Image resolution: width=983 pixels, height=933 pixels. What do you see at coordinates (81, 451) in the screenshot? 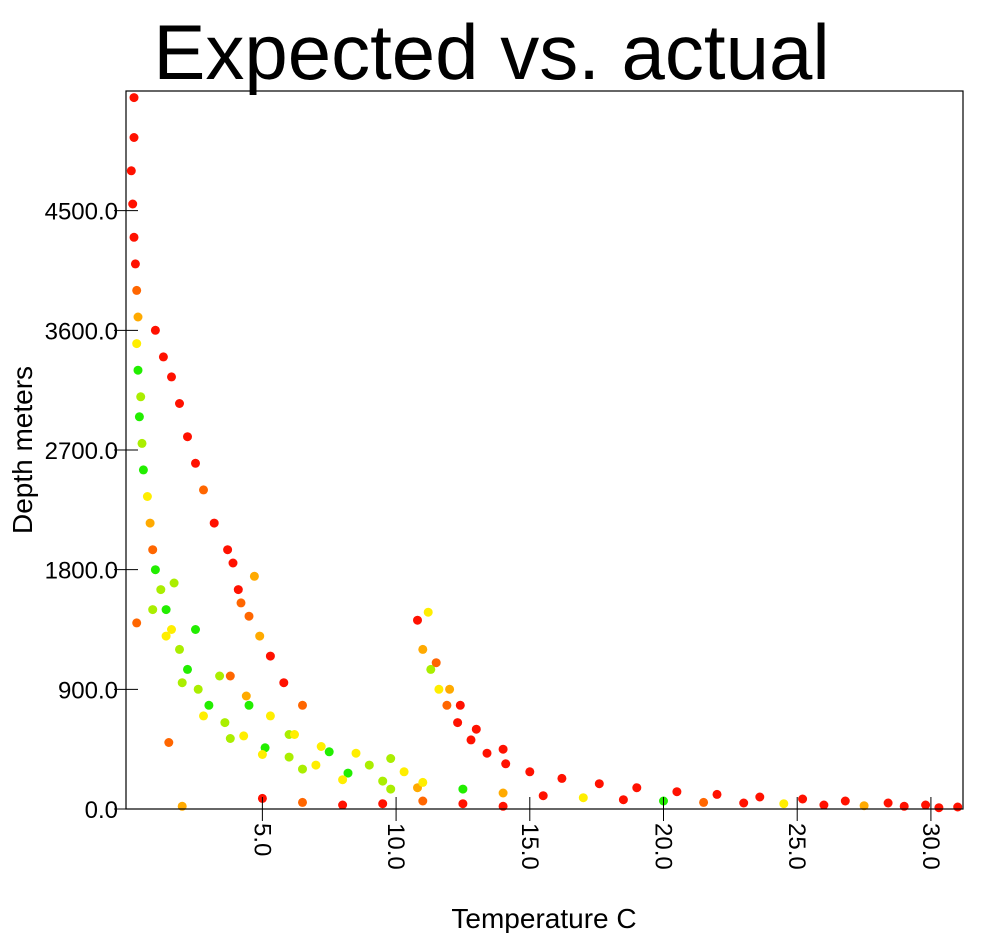
I see `y-tick-label-3: 2700.0` at bounding box center [81, 451].